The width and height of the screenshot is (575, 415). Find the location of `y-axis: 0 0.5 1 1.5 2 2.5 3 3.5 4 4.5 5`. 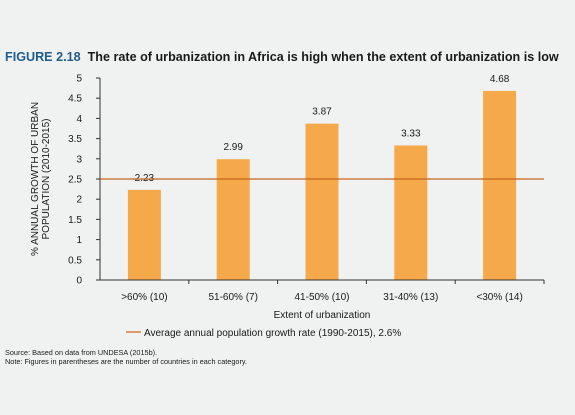

y-axis: 0 0.5 1 1.5 2 2.5 3 3.5 4 4.5 5 is located at coordinates (84, 180).